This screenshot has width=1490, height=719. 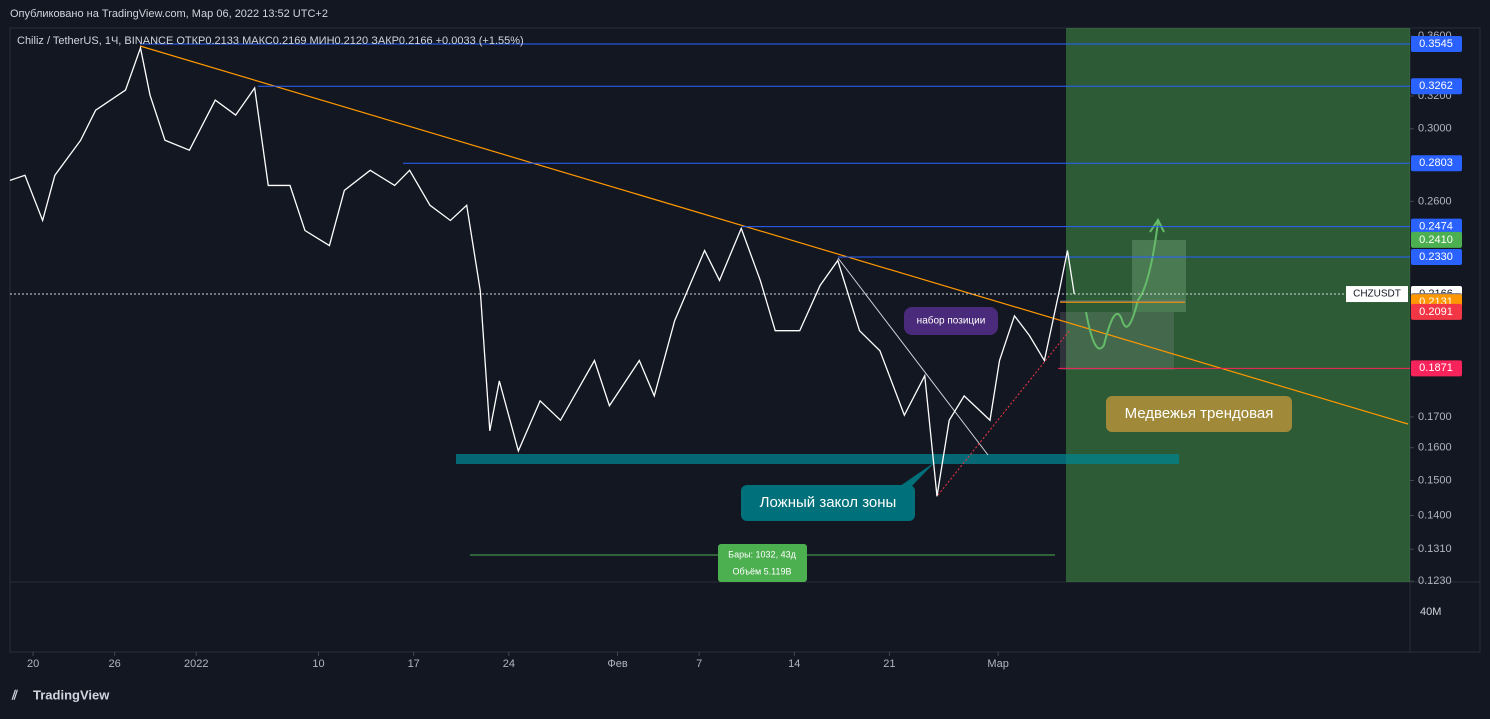 I want to click on x-tick-label: 26, so click(x=115, y=664).